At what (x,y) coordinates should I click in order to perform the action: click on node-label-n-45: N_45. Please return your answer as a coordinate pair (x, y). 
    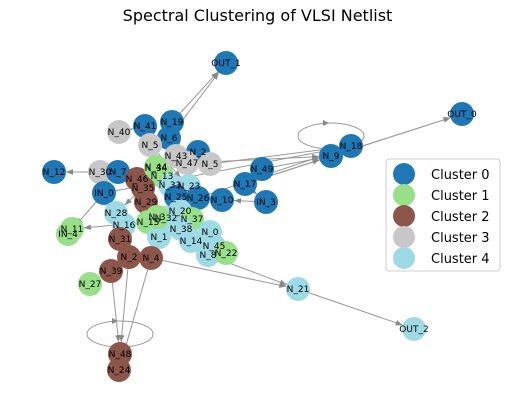
    Looking at the image, I should click on (214, 247).